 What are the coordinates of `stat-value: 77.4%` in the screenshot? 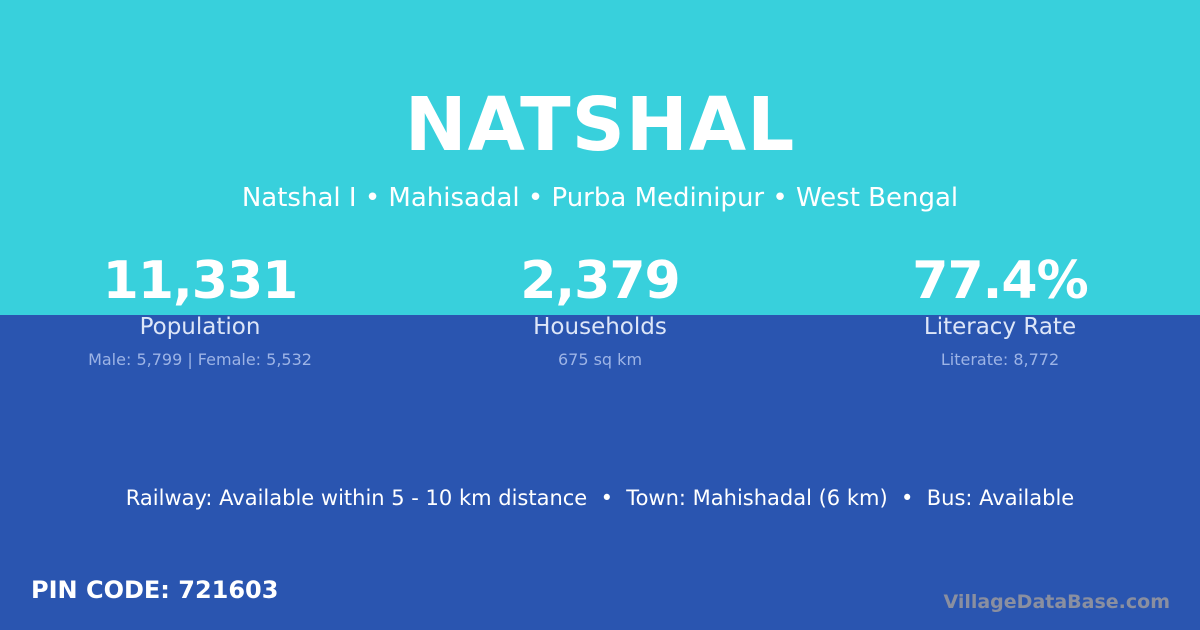 It's located at (1000, 281).